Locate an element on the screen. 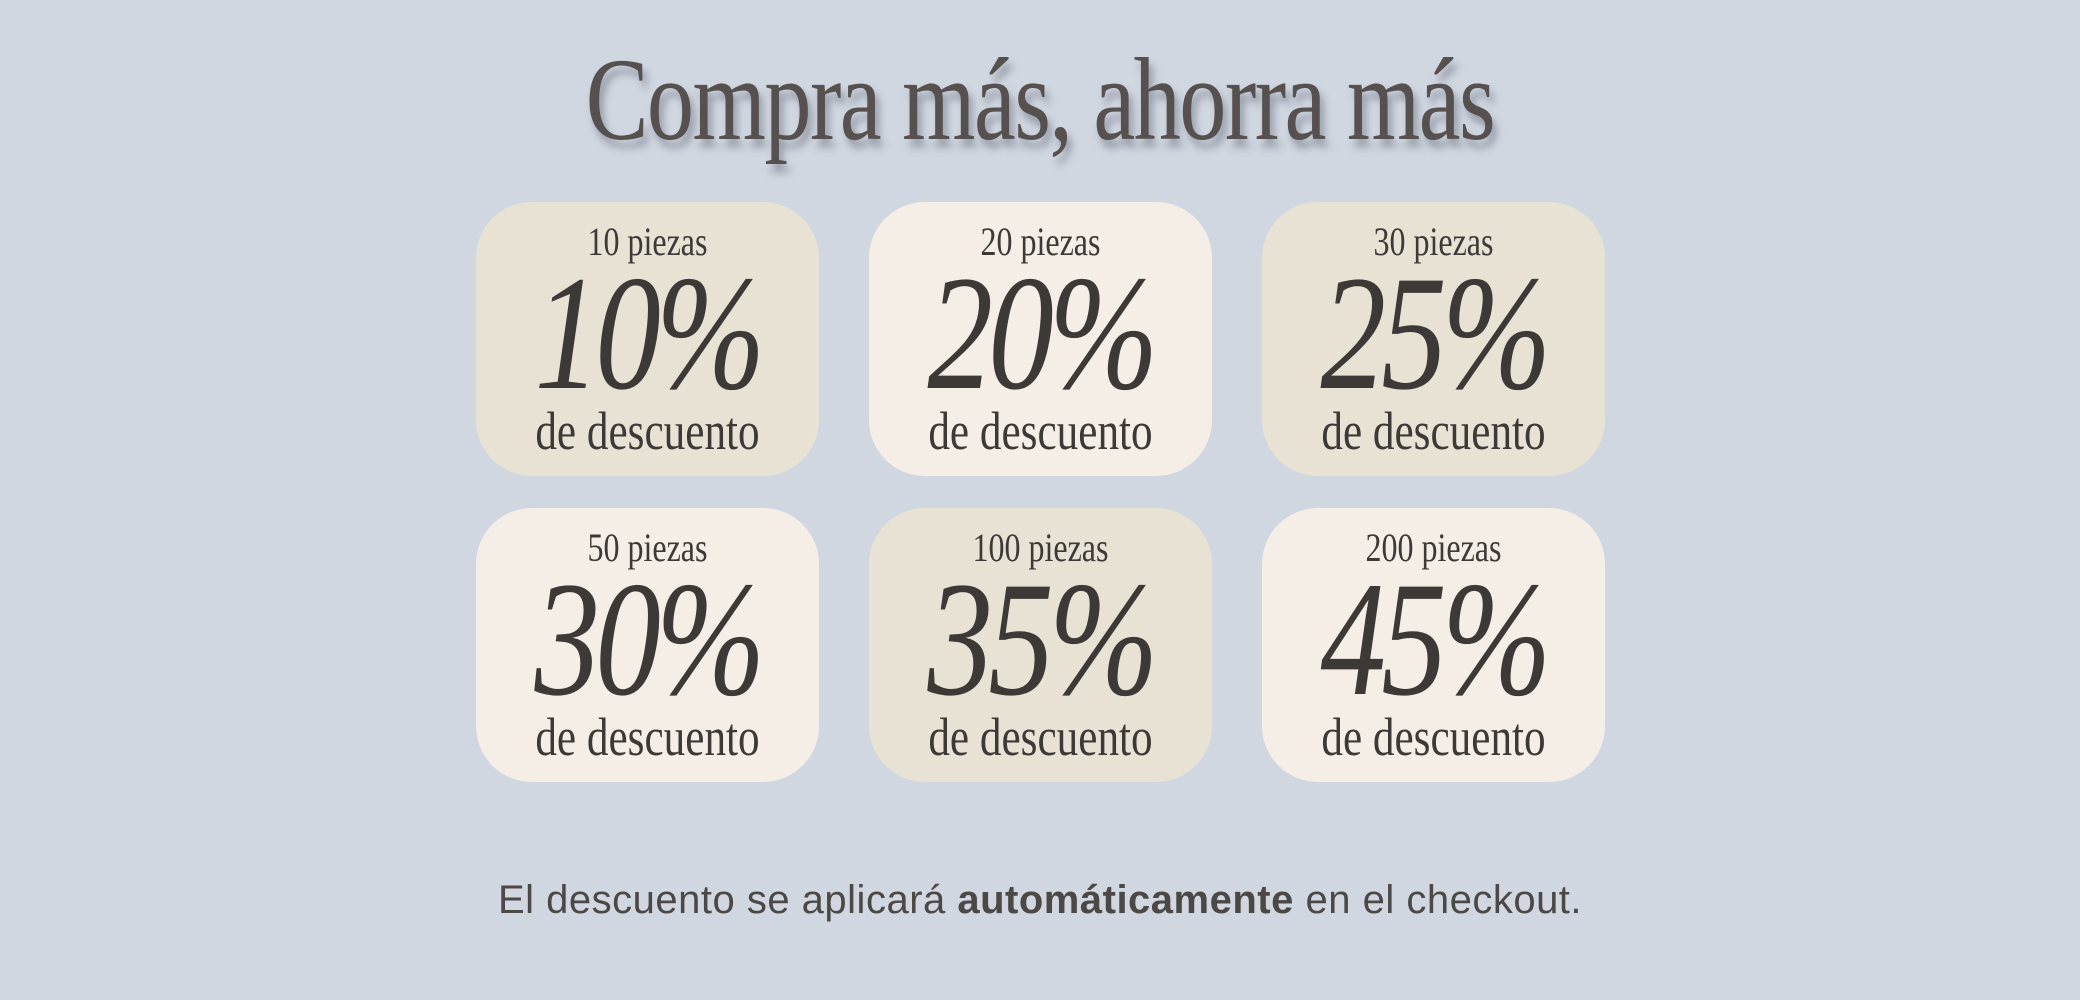 The image size is (2080, 1000). tier-discount-percent: 20% is located at coordinates (1042, 334).